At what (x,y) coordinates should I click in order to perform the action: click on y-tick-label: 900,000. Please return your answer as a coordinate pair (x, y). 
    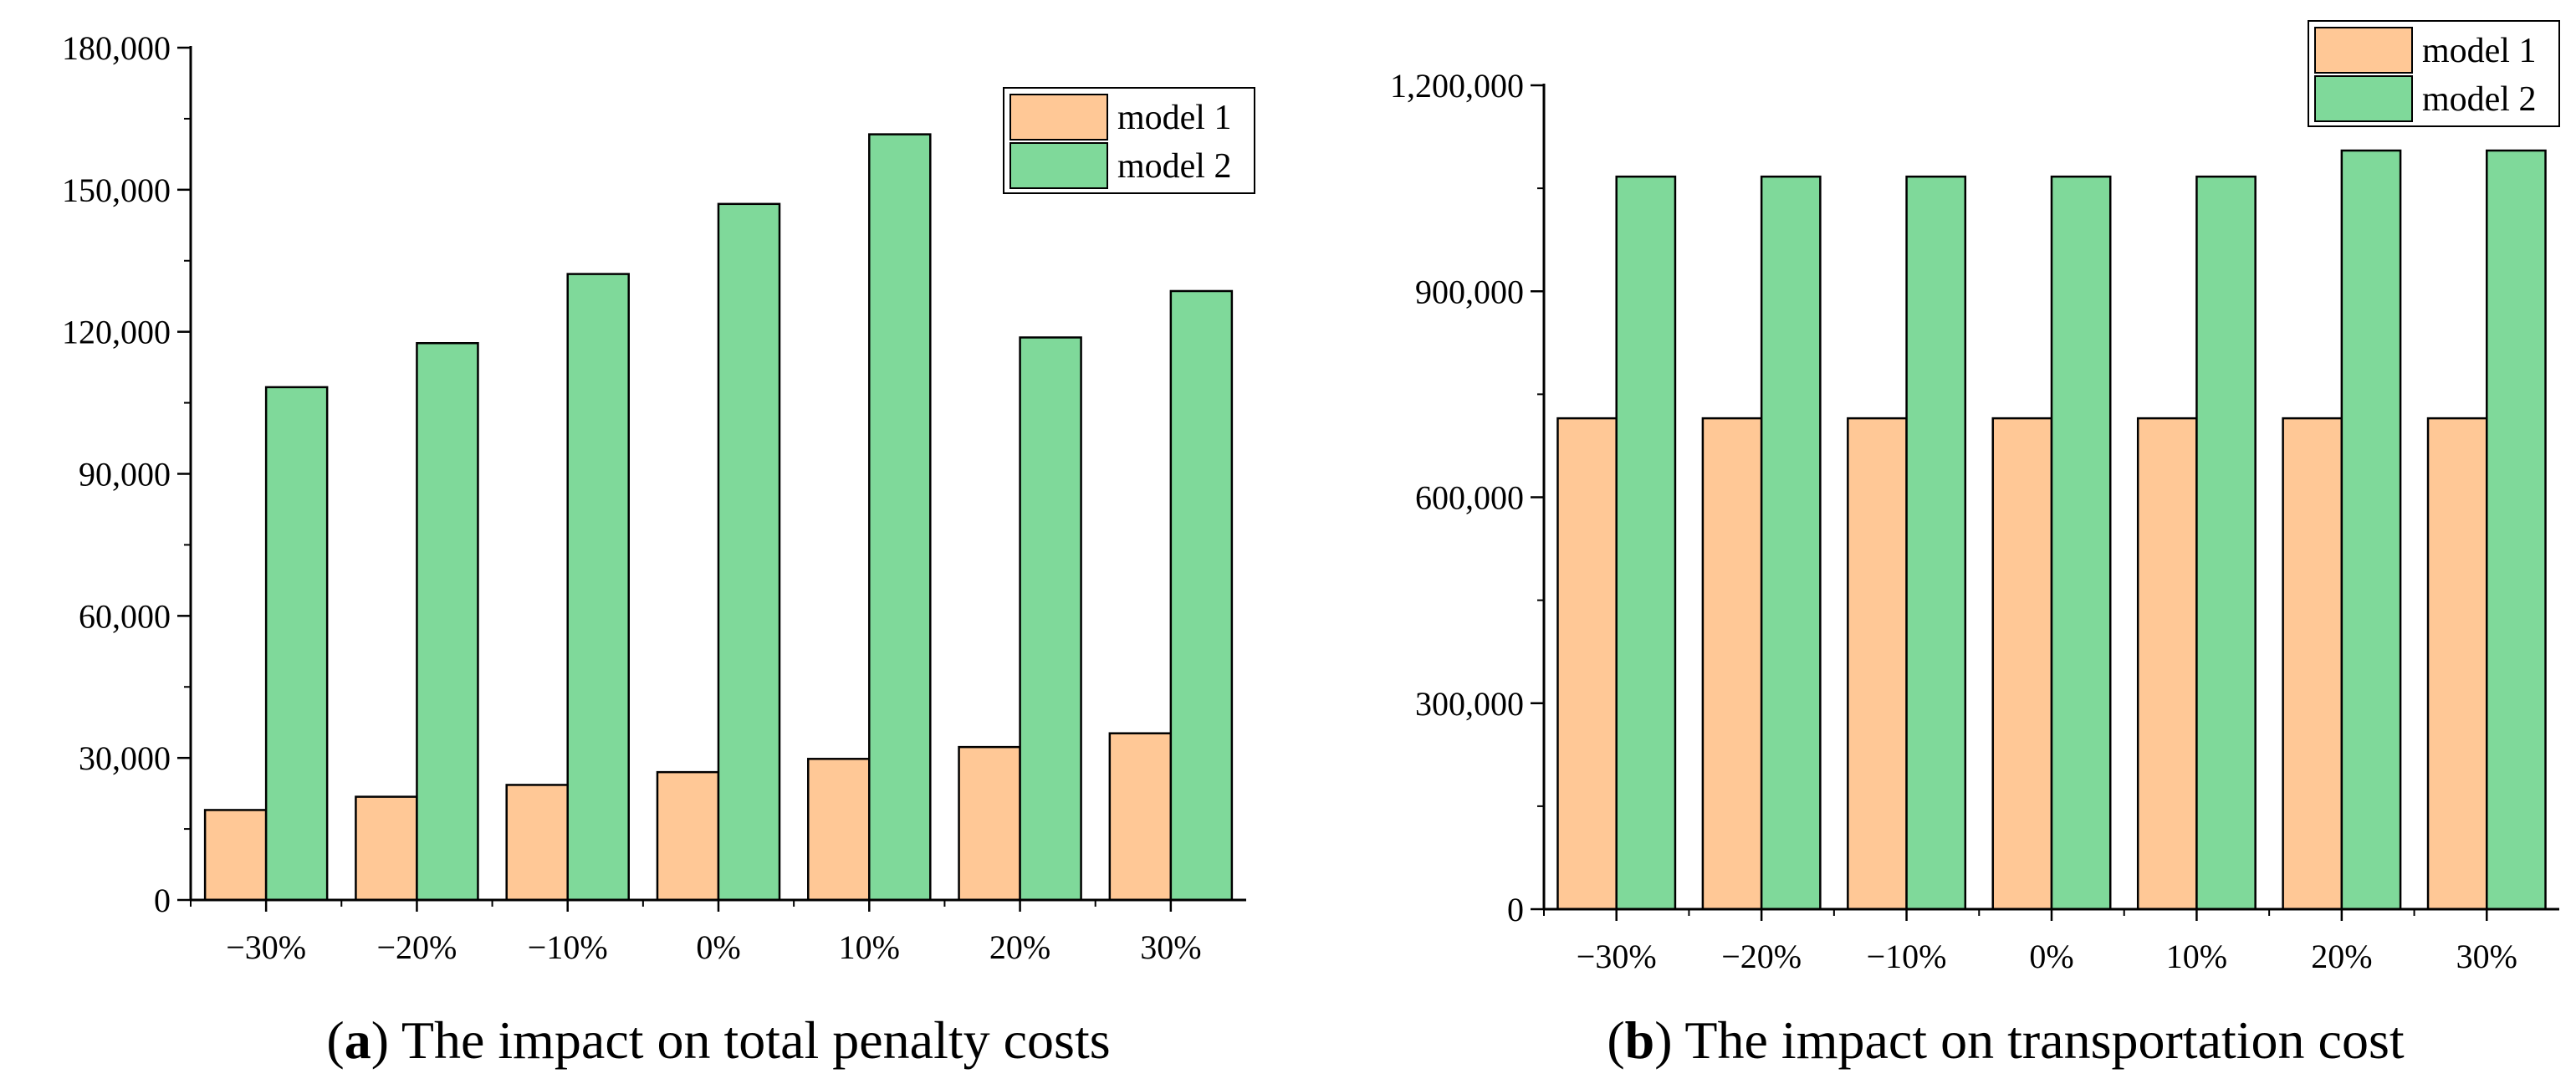
    Looking at the image, I should click on (1469, 292).